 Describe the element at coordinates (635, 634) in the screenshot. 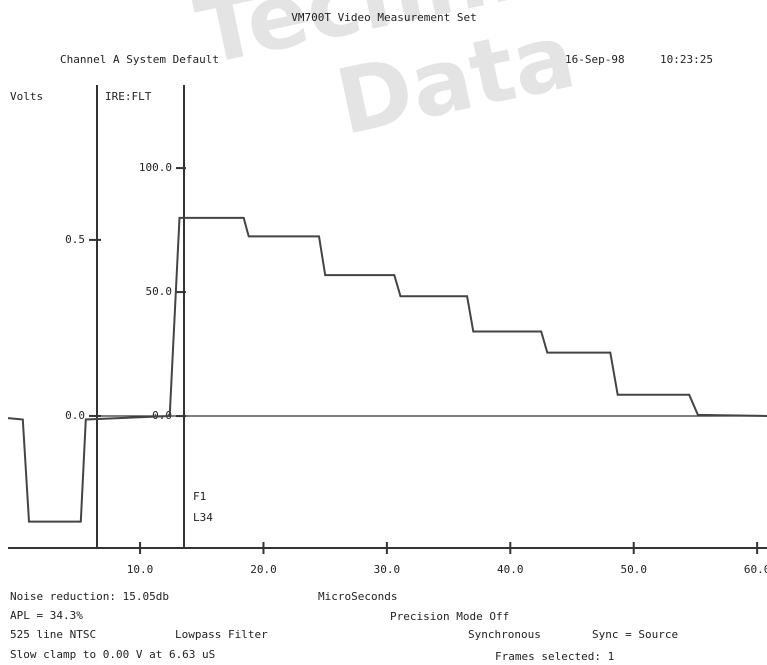

I see `info-text: Sync = Source` at that location.